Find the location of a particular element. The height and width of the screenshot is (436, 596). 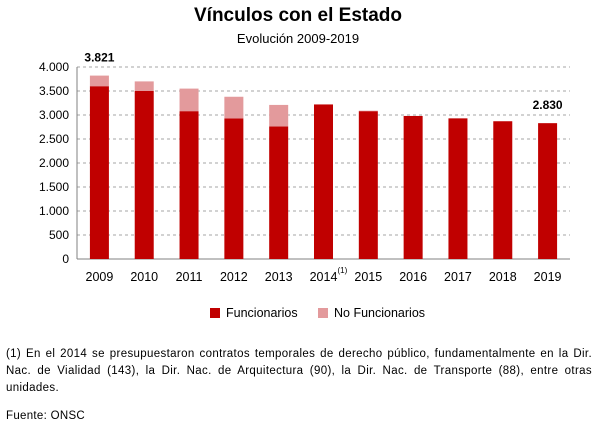

legend-swatch-no-funcionarios is located at coordinates (323, 313).